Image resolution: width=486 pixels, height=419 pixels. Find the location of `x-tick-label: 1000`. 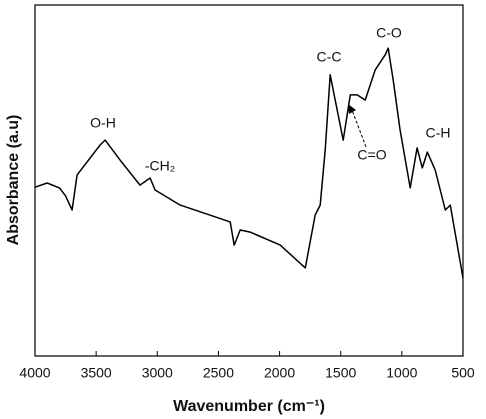

x-tick-label: 1000 is located at coordinates (401, 373).